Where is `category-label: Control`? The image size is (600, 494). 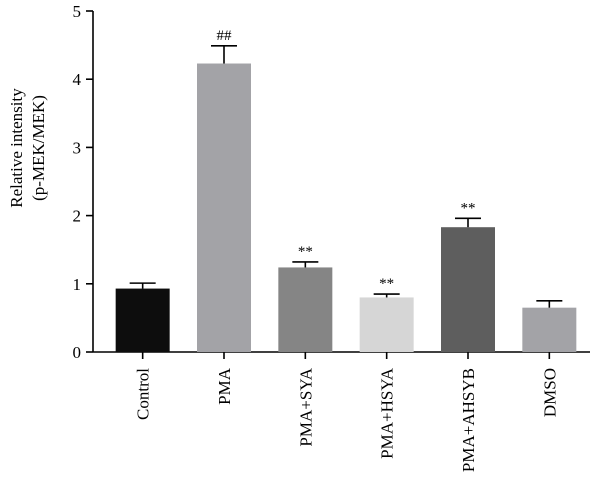
category-label: Control is located at coordinates (143, 394).